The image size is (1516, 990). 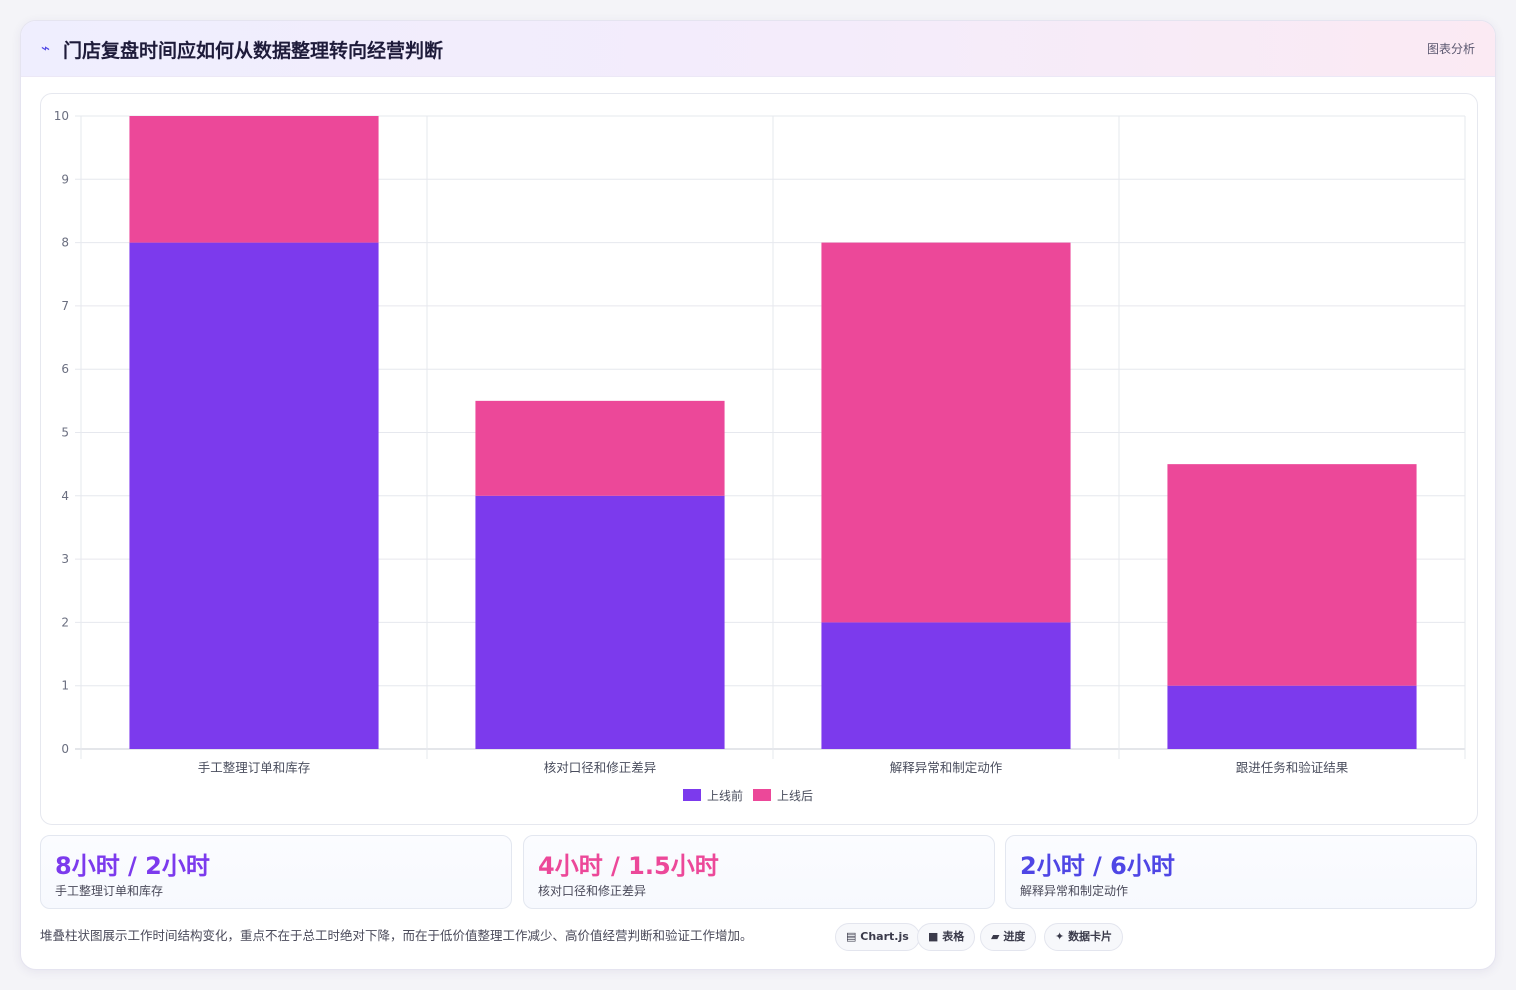 I want to click on stat-value: 8小时 / 2小时, so click(x=132, y=866).